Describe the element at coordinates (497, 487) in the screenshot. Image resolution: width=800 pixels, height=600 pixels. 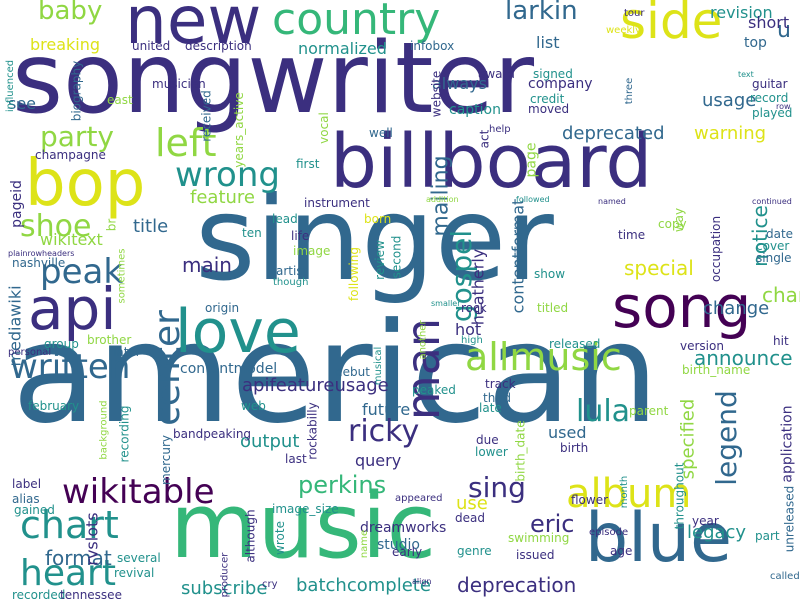
I see `word-sing: sing` at that location.